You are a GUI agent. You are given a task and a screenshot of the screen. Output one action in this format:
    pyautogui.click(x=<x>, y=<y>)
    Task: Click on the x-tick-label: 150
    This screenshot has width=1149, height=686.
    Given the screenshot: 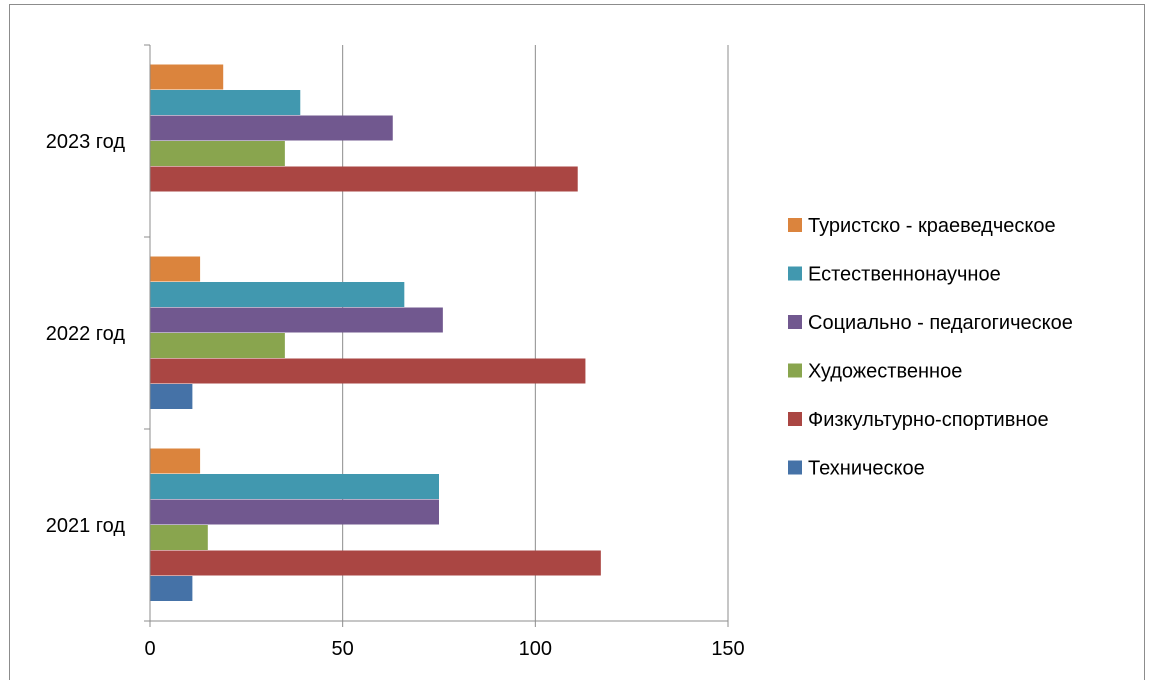 What is the action you would take?
    pyautogui.click(x=727, y=649)
    